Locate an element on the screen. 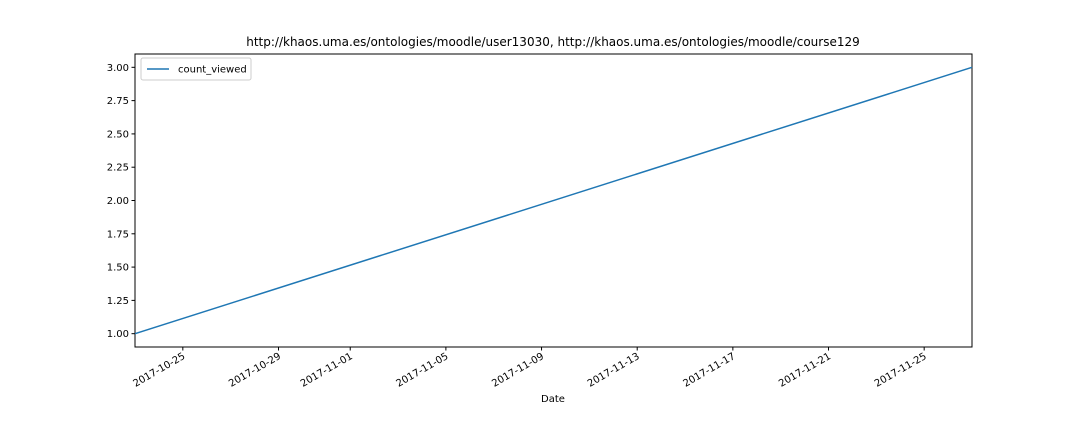  y-axis: 1.00 1.25 1.50 1.75 2.00 2.25 2.50 2.75 3.00 is located at coordinates (121, 201).